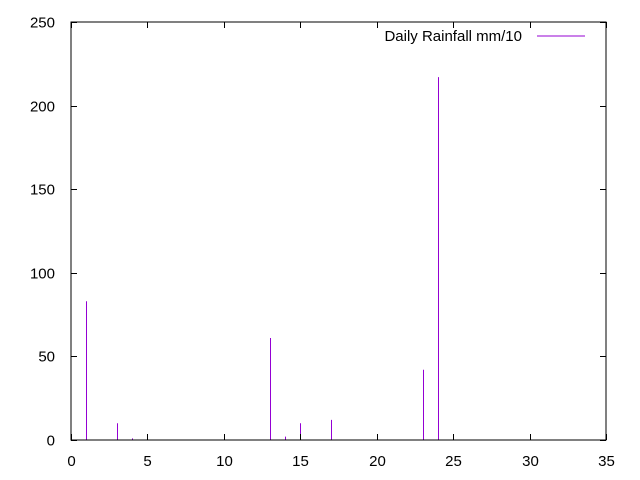 The image size is (640, 480). I want to click on x-tick-label-10: 10, so click(224, 461).